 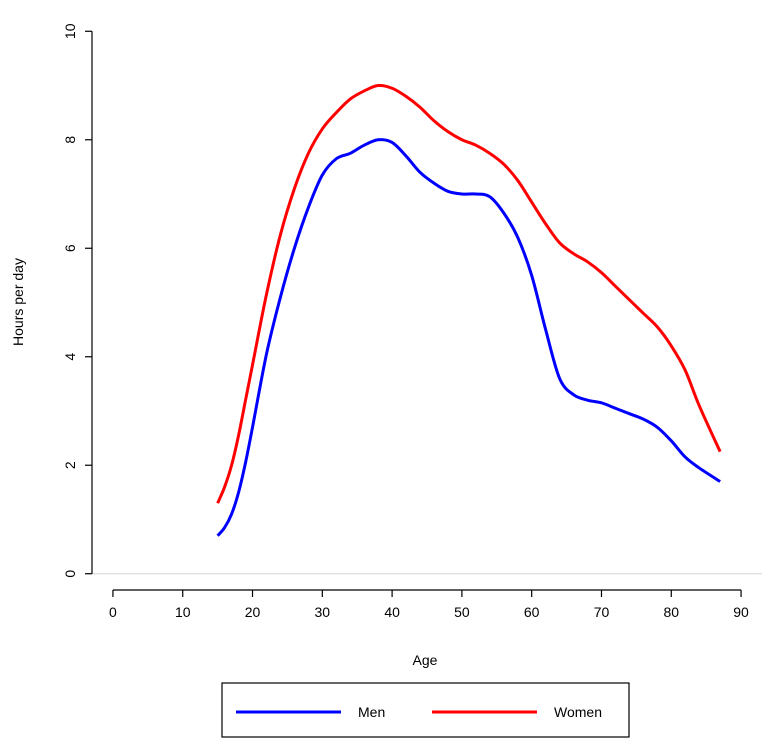 What do you see at coordinates (253, 612) in the screenshot?
I see `x-tick-label: 20` at bounding box center [253, 612].